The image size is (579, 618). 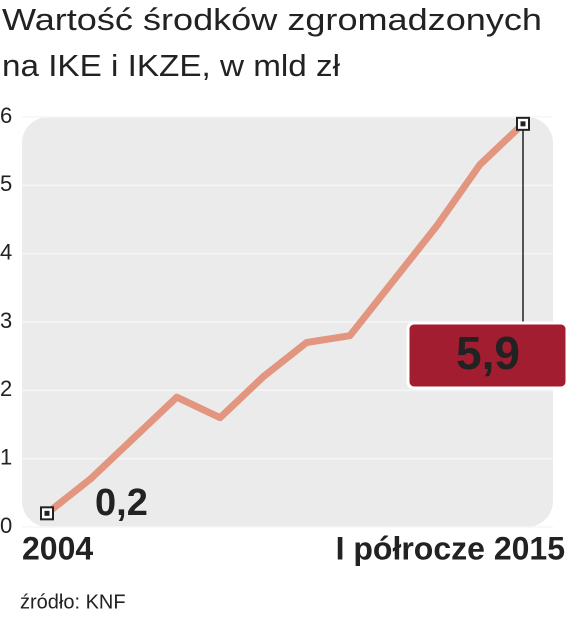 I want to click on y-tick-label: 6, so click(x=6, y=115).